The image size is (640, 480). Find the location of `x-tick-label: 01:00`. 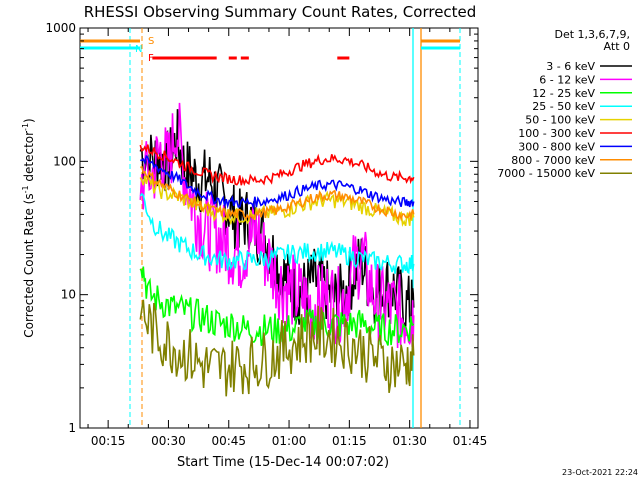

x-tick-label: 01:00 is located at coordinates (289, 441).